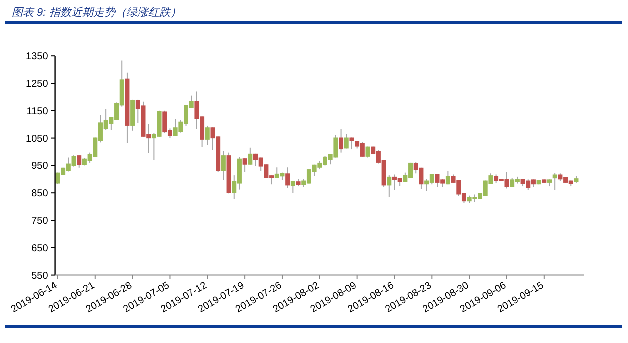 The image size is (628, 343). I want to click on y-tick-label: 1350, so click(37, 57).